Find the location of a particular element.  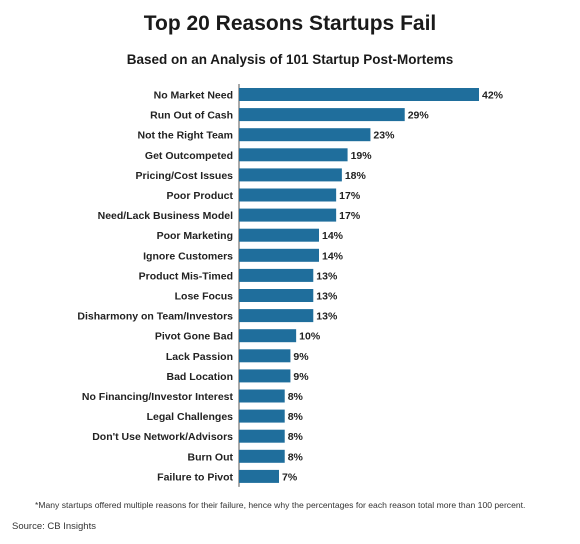

data-label: 10% is located at coordinates (310, 337).